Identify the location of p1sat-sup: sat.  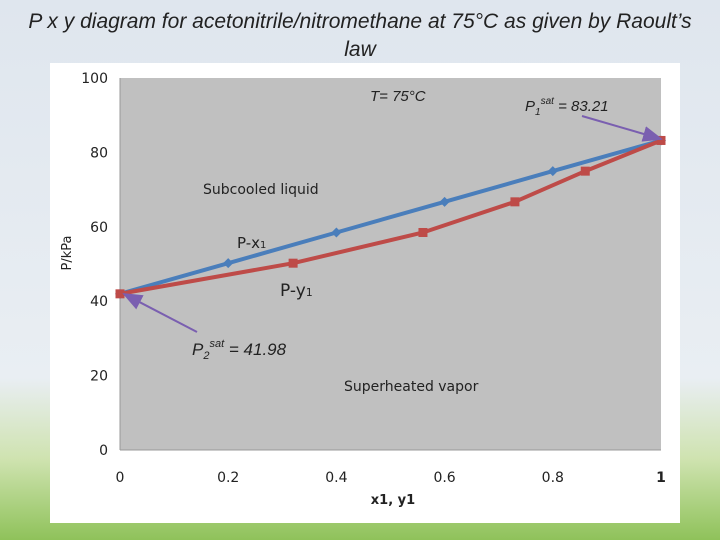
(548, 101).